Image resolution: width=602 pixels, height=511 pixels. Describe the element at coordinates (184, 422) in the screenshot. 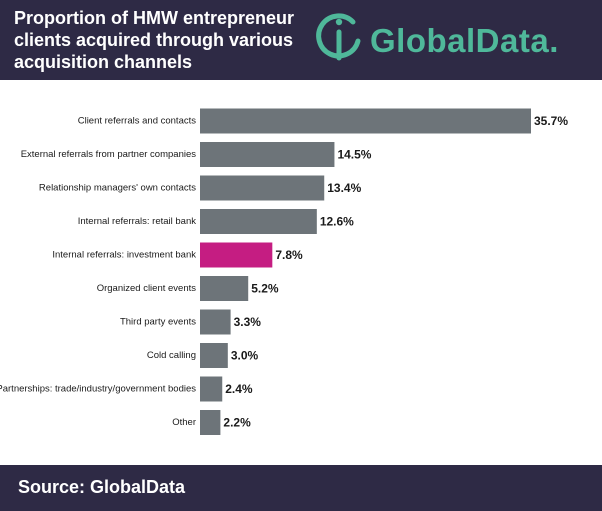

I see `category-label: Other` at that location.